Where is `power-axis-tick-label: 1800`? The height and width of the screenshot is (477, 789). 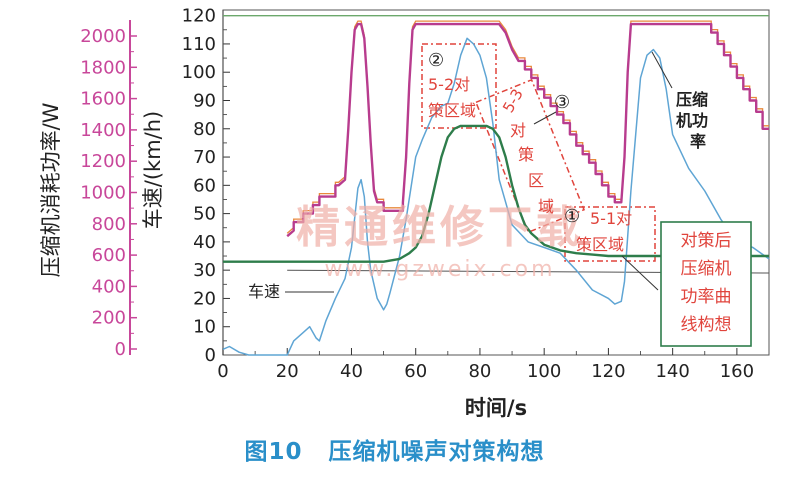
power-axis-tick-label: 1800 is located at coordinates (103, 67).